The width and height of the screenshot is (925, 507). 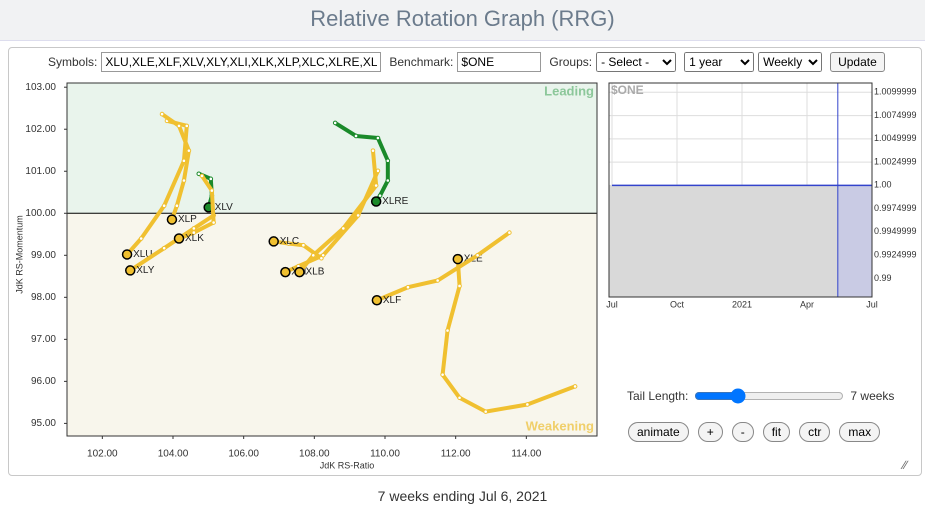 What do you see at coordinates (392, 300) in the screenshot?
I see `symbol-label: XLF` at bounding box center [392, 300].